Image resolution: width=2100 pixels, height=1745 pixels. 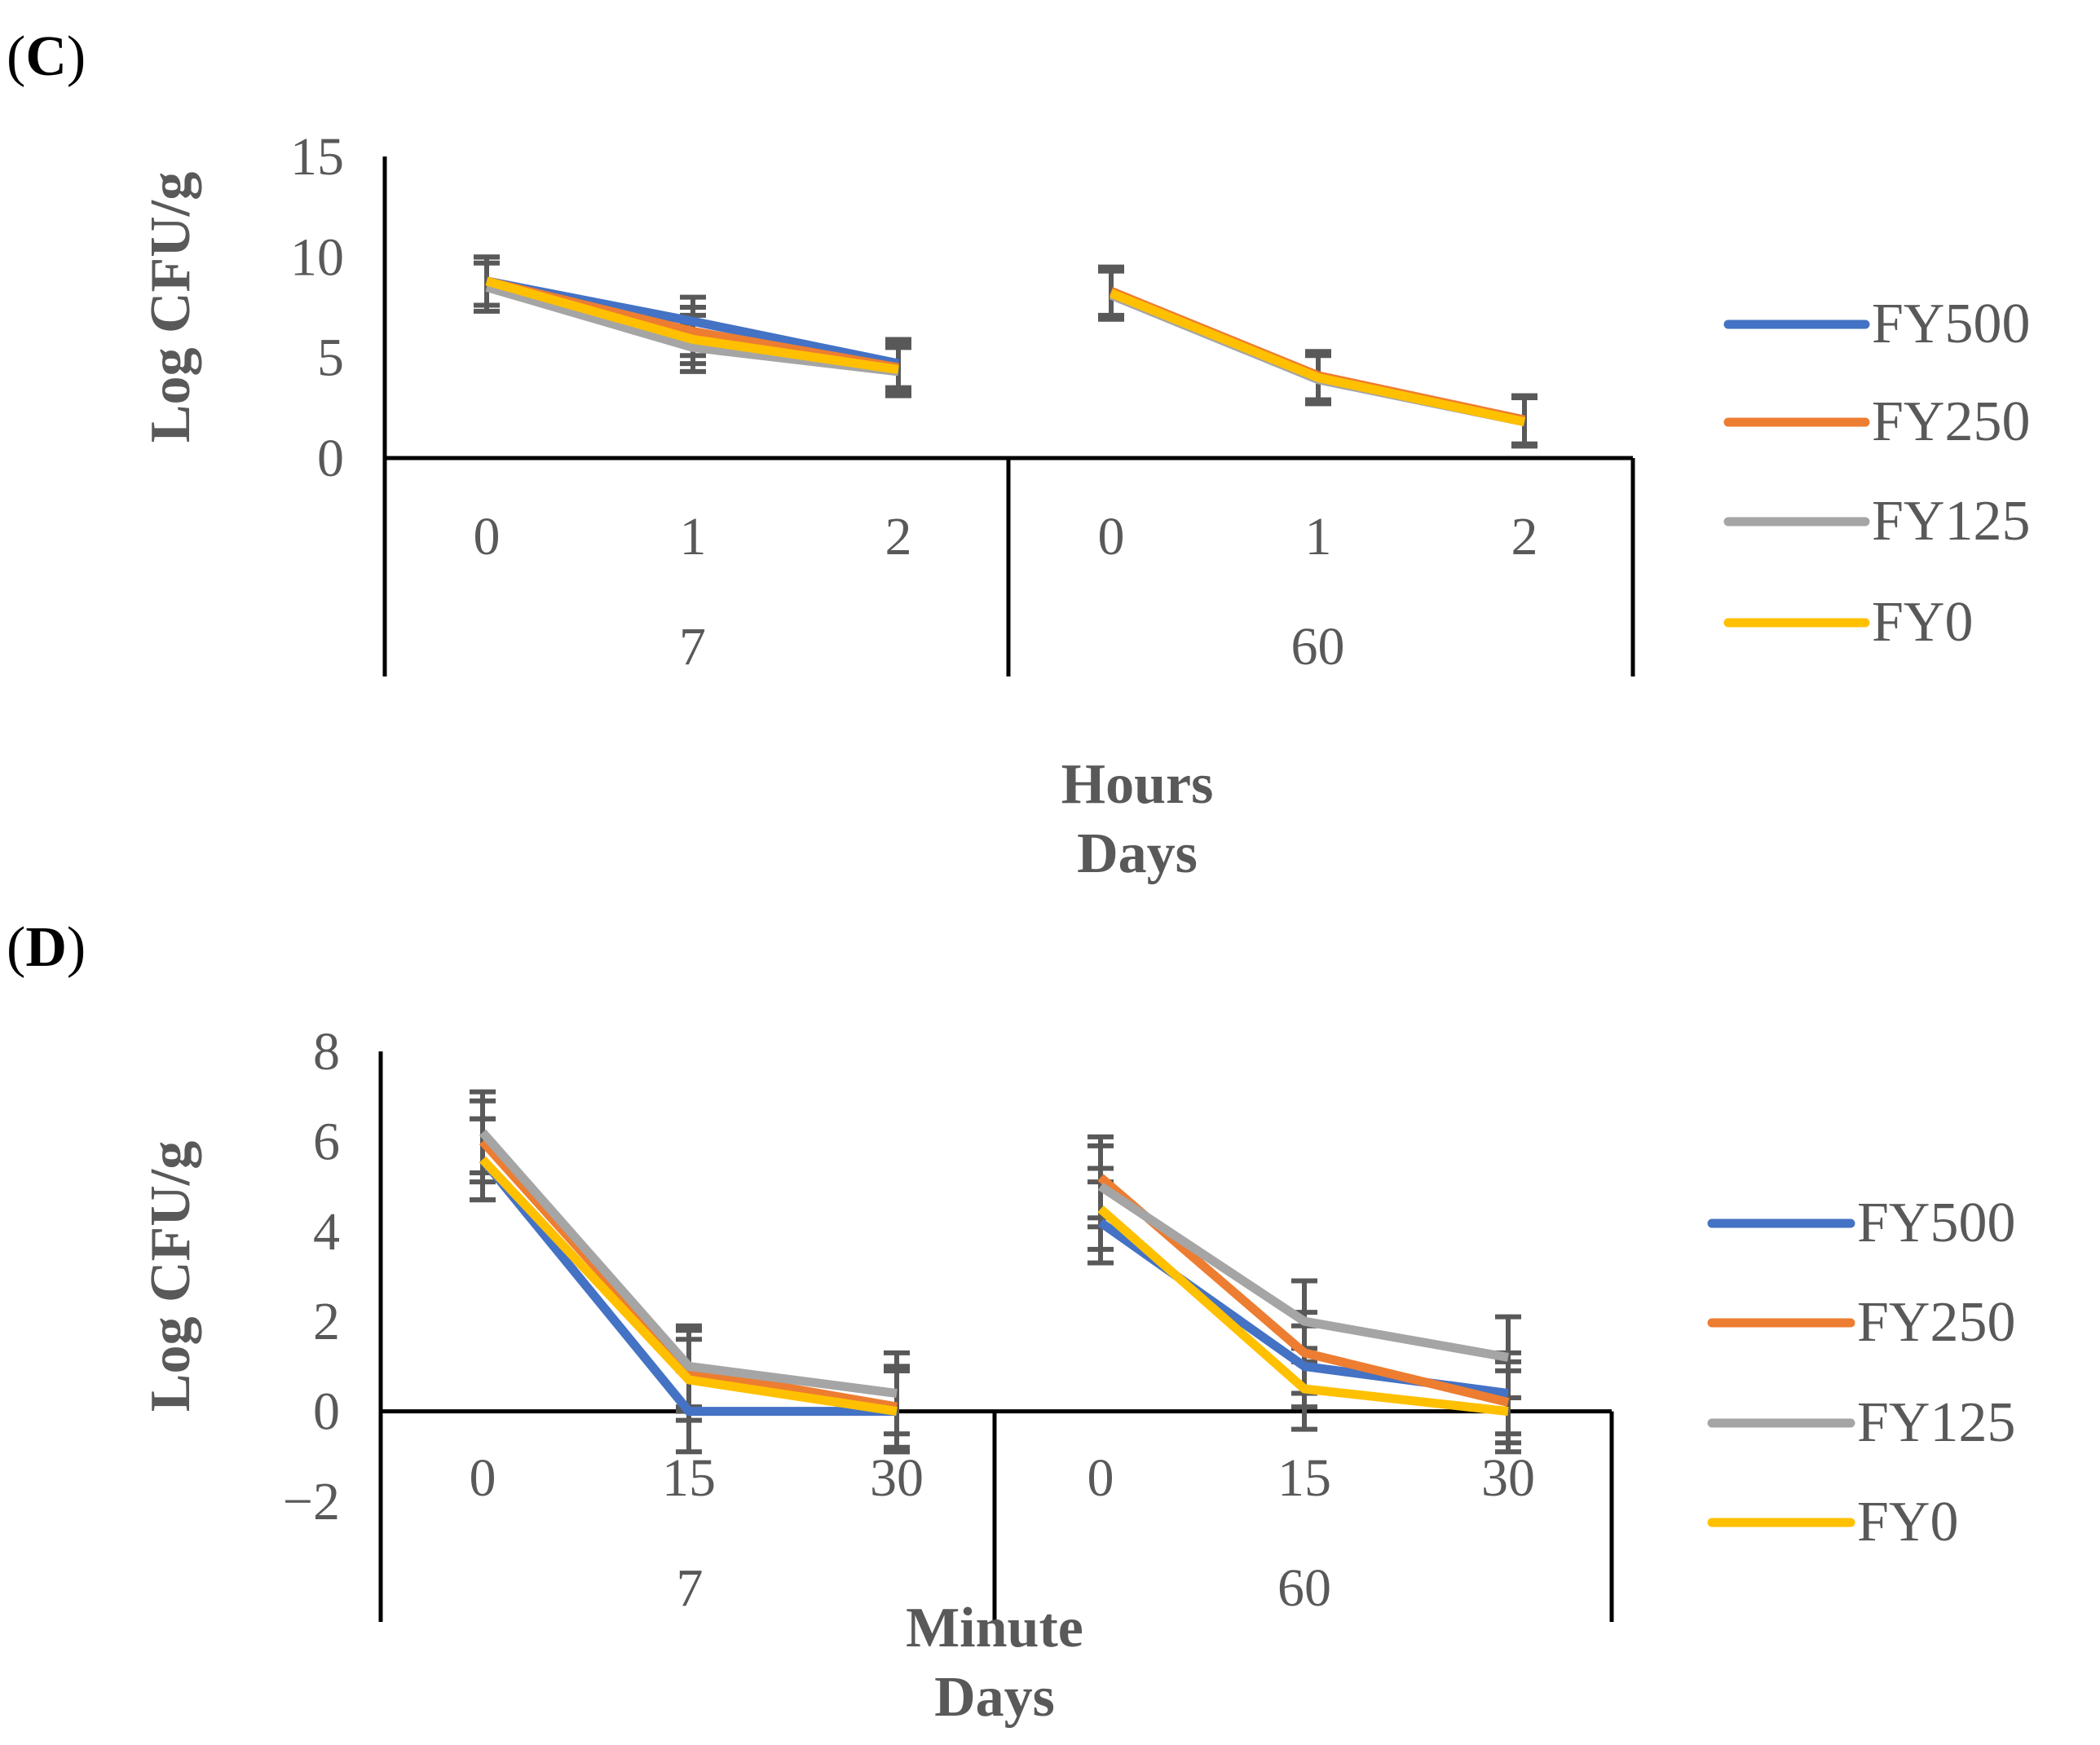 I want to click on series-line-fy500, so click(x=688, y=1286).